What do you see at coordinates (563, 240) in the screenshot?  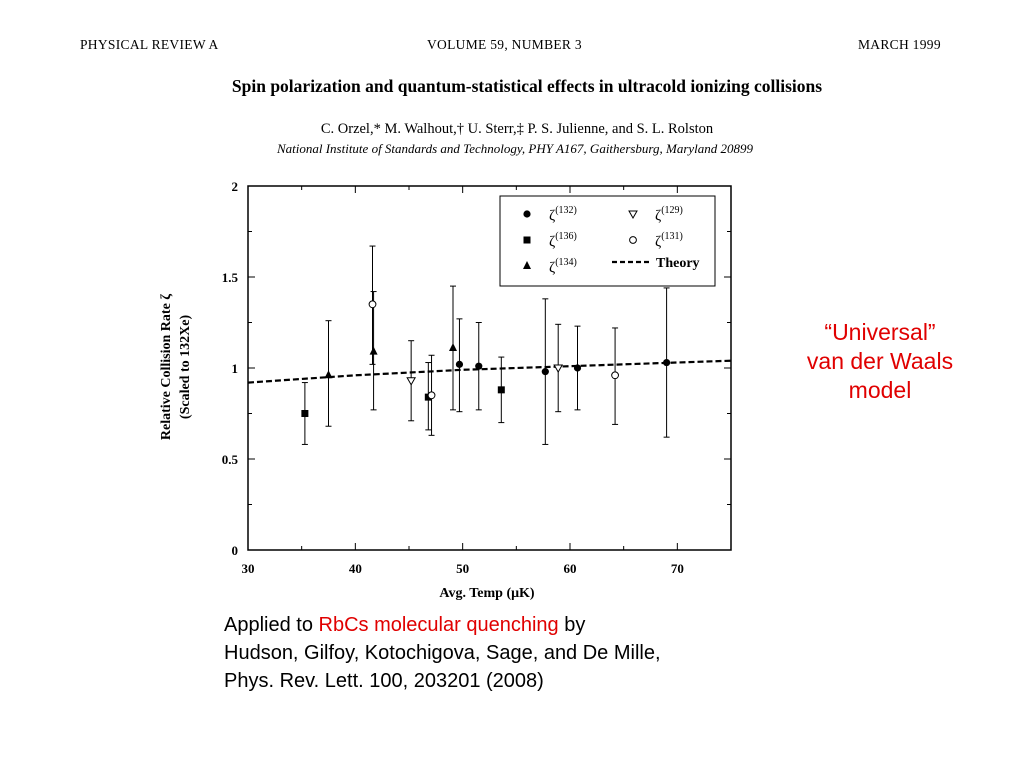 I see `legend-label: ζ(136)` at bounding box center [563, 240].